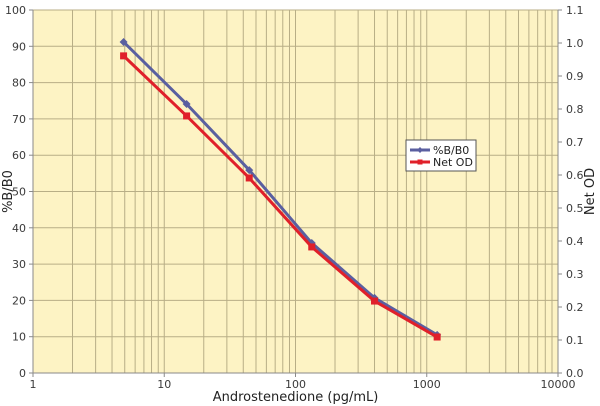  Describe the element at coordinates (575, 109) in the screenshot. I see `y2-tick-label: 0.8` at that location.